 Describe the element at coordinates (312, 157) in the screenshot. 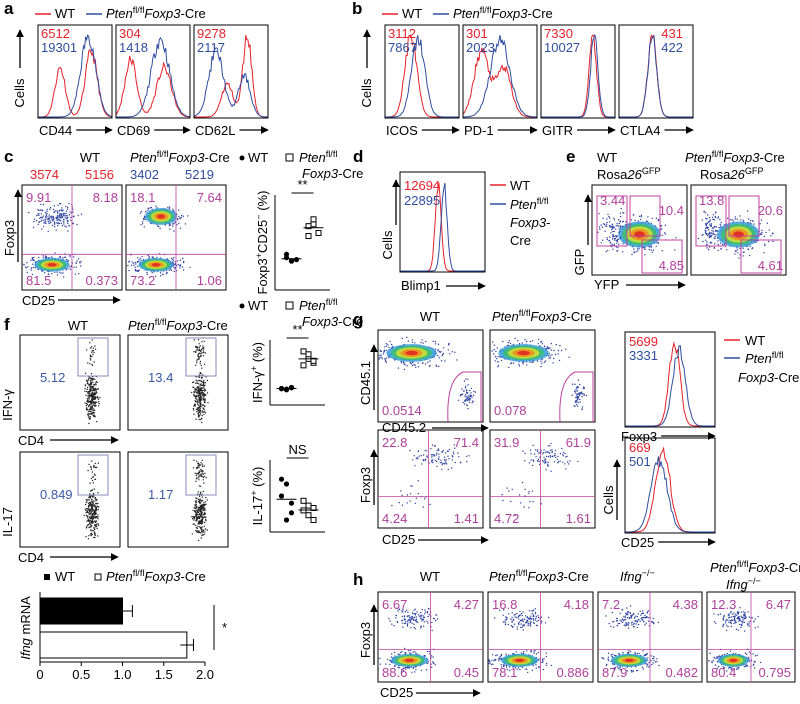

I see `text-part: Pten` at that location.